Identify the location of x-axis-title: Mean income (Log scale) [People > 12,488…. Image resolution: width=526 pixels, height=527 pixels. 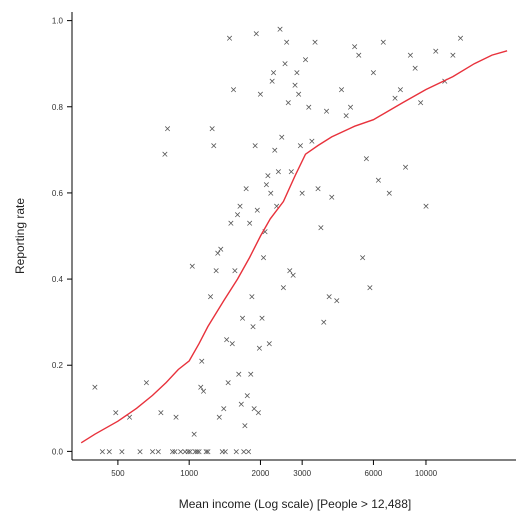
(295, 504).